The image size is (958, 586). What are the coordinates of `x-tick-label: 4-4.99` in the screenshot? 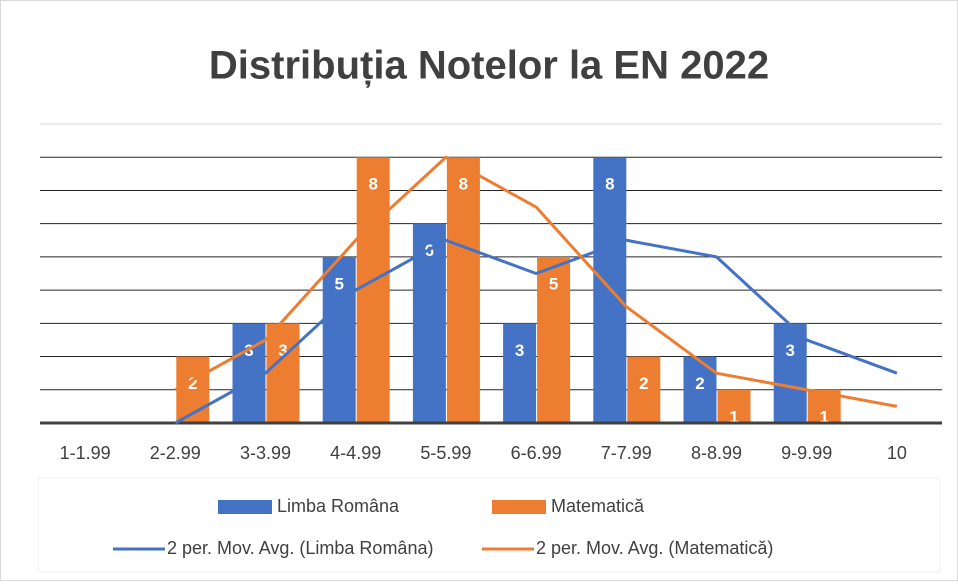 It's located at (355, 453).